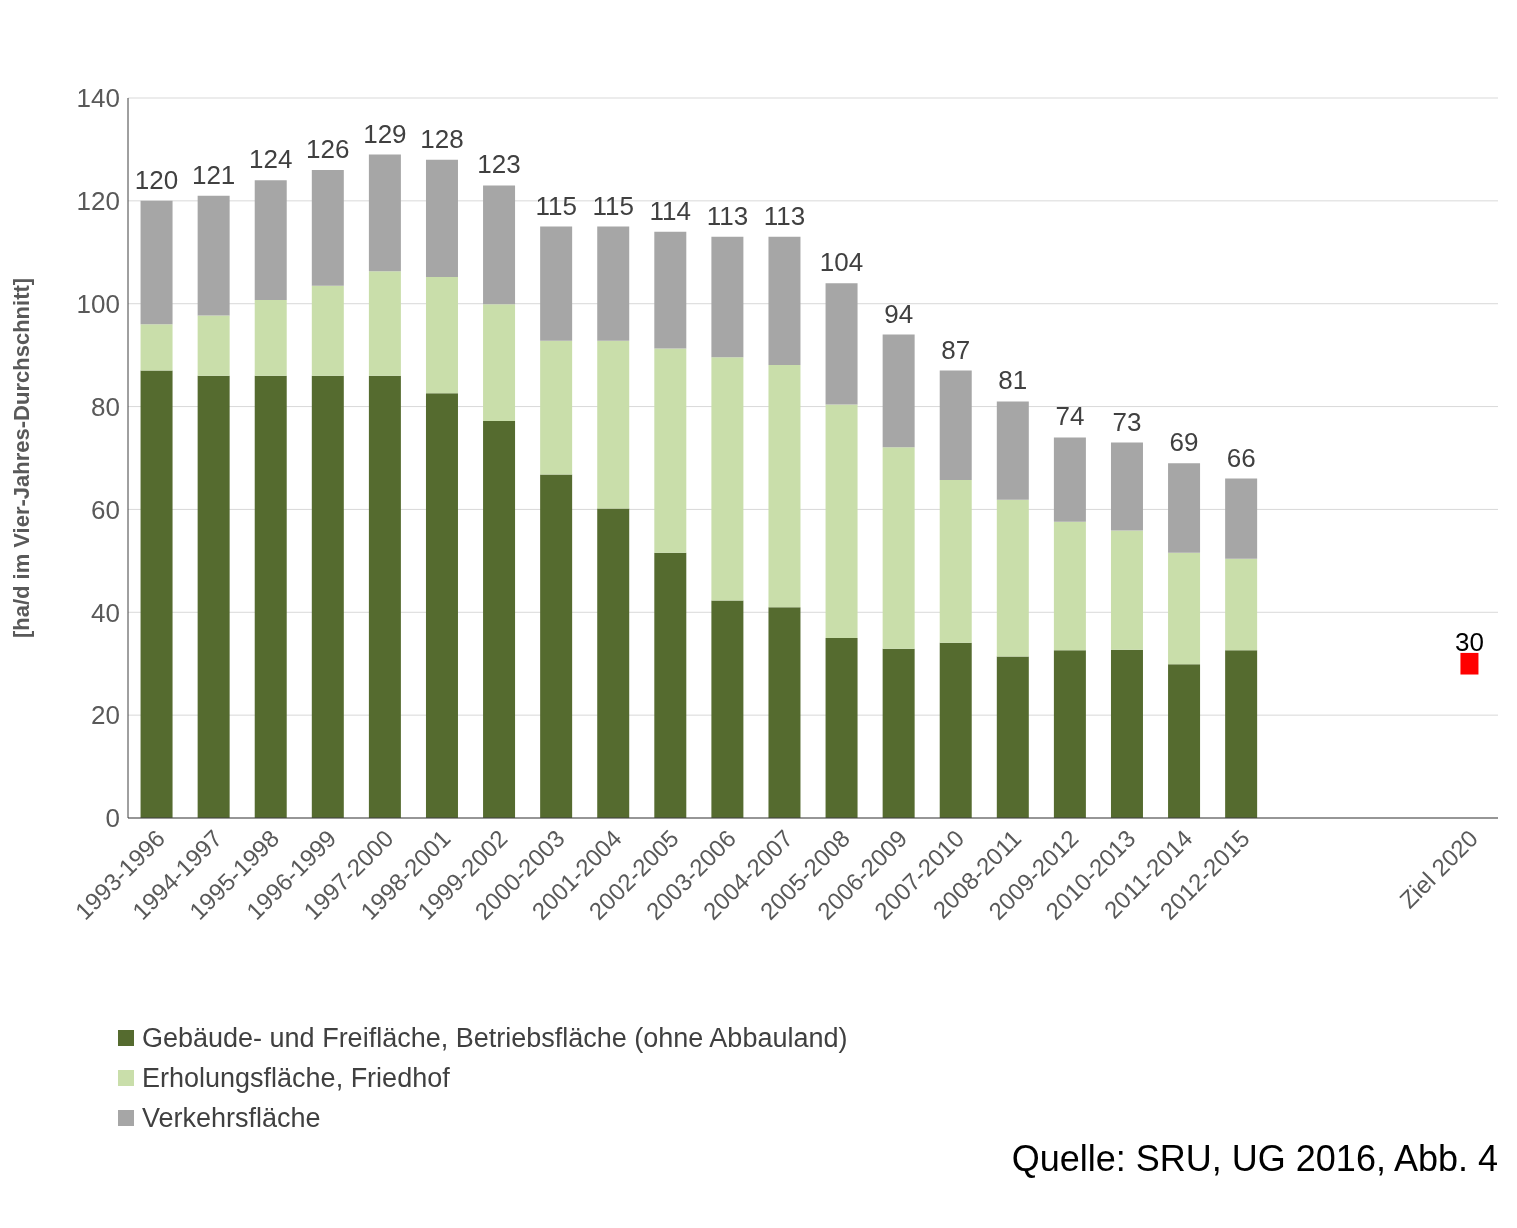  I want to click on y-tick-label: 0, so click(112, 818).